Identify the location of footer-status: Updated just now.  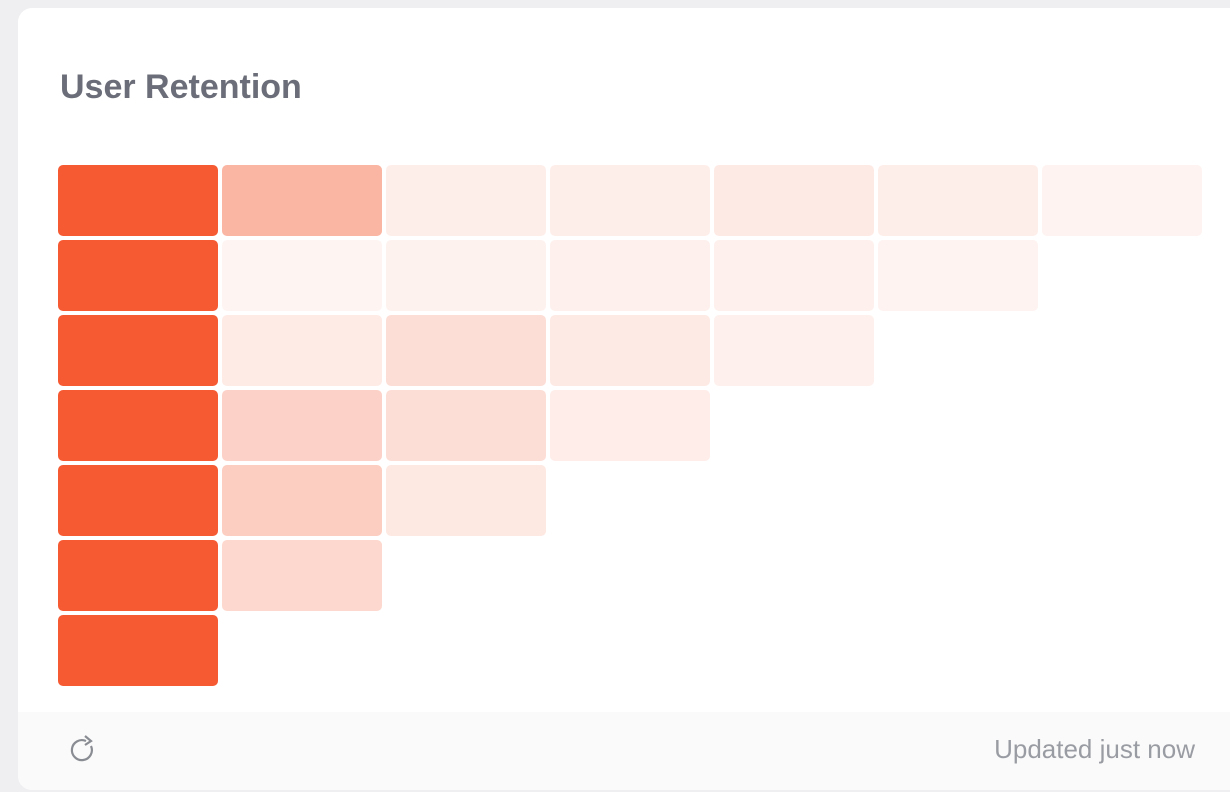
(1094, 749).